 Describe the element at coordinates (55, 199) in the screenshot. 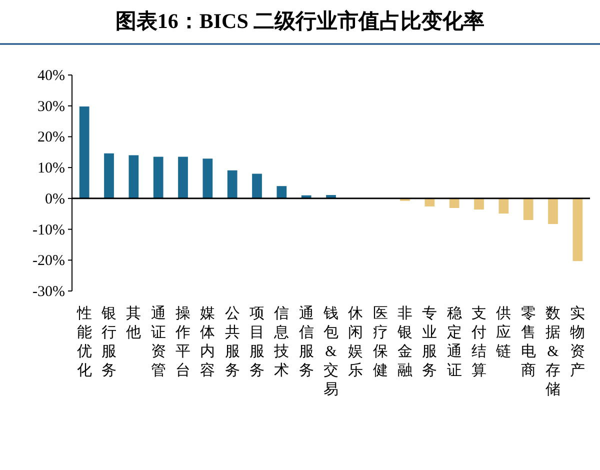

I see `y-tick-label: 0%` at that location.